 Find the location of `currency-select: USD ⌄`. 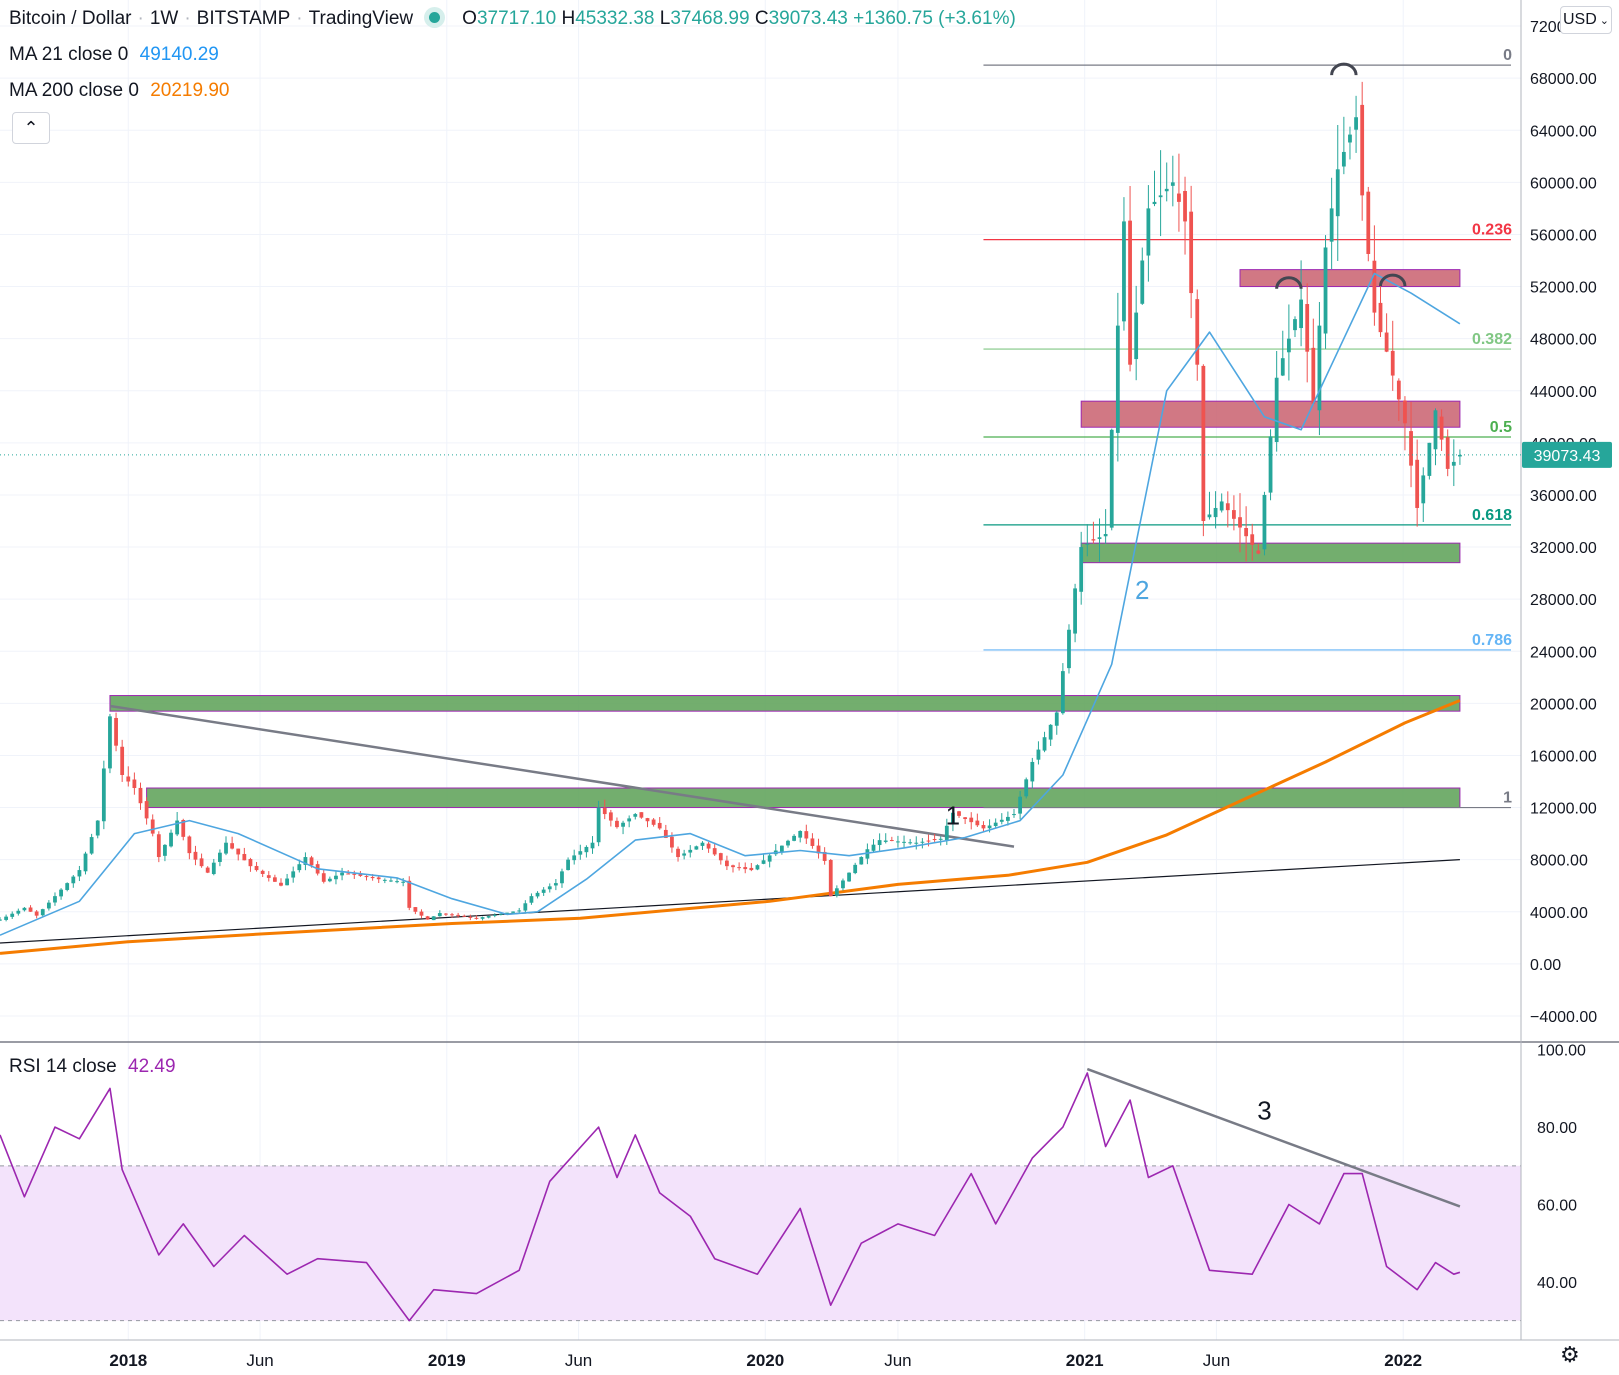

currency-select: USD ⌄ is located at coordinates (1586, 20).